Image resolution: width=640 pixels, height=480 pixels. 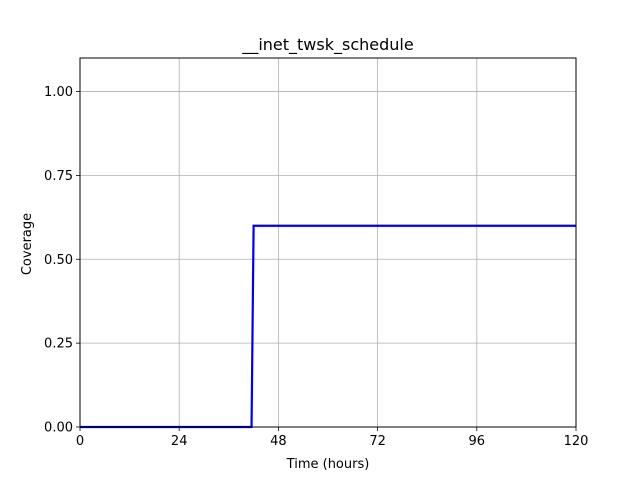 I want to click on y-tick-label: 0.00, so click(x=58, y=428).